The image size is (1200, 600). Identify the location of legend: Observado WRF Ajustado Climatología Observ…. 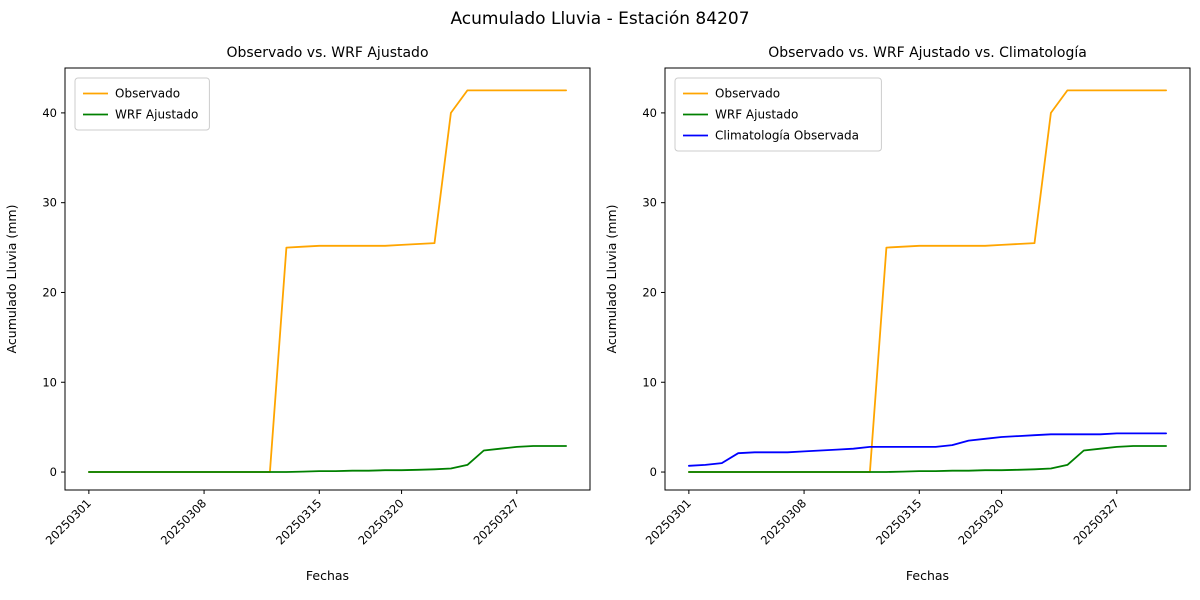
(778, 114).